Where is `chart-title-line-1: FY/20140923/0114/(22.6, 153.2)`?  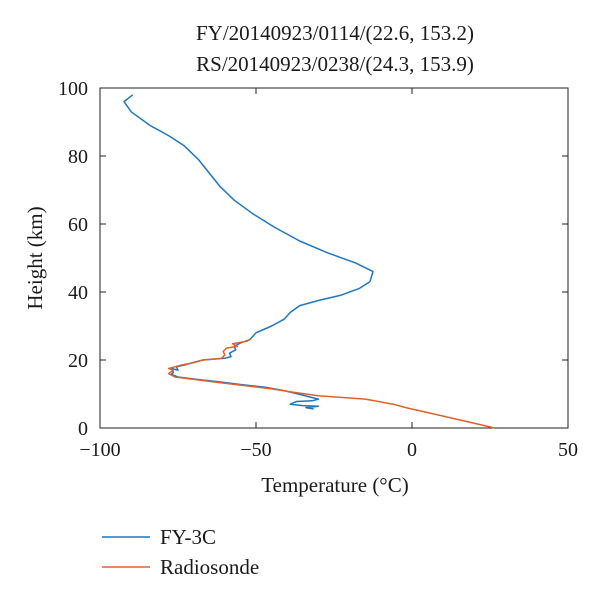 chart-title-line-1: FY/20140923/0114/(22.6, 153.2) is located at coordinates (335, 33).